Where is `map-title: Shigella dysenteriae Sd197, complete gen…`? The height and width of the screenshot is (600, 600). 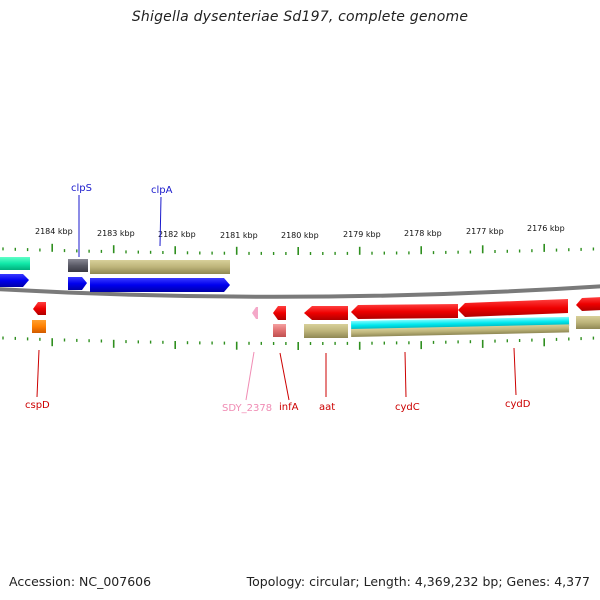 map-title: Shigella dysenteriae Sd197, complete gen… is located at coordinates (300, 17).